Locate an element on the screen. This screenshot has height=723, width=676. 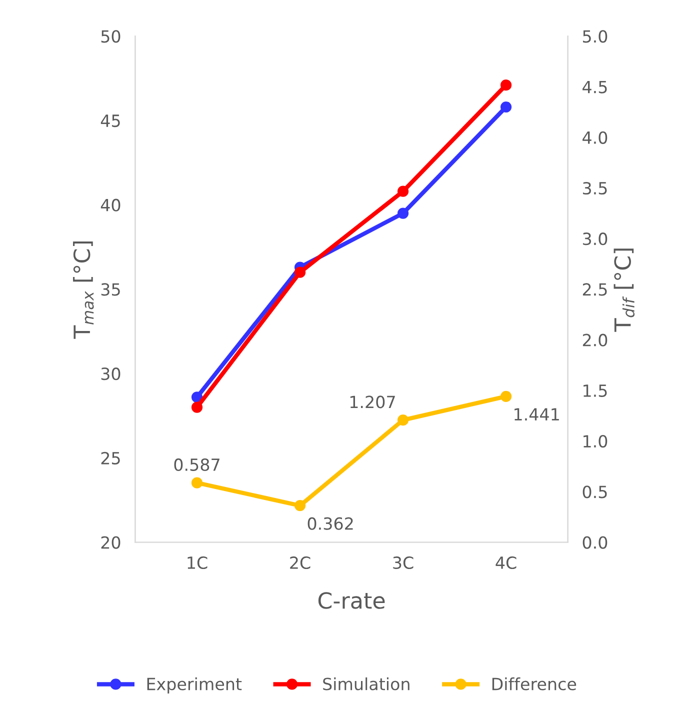
y2-tick-label: 0.0 is located at coordinates (595, 542).